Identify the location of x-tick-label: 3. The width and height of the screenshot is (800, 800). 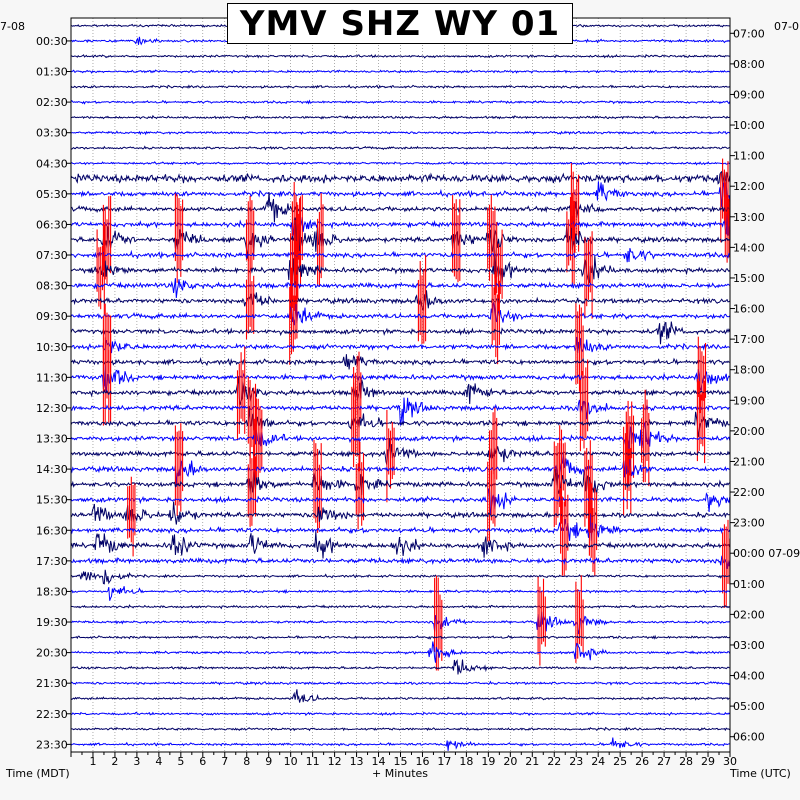
(136, 761).